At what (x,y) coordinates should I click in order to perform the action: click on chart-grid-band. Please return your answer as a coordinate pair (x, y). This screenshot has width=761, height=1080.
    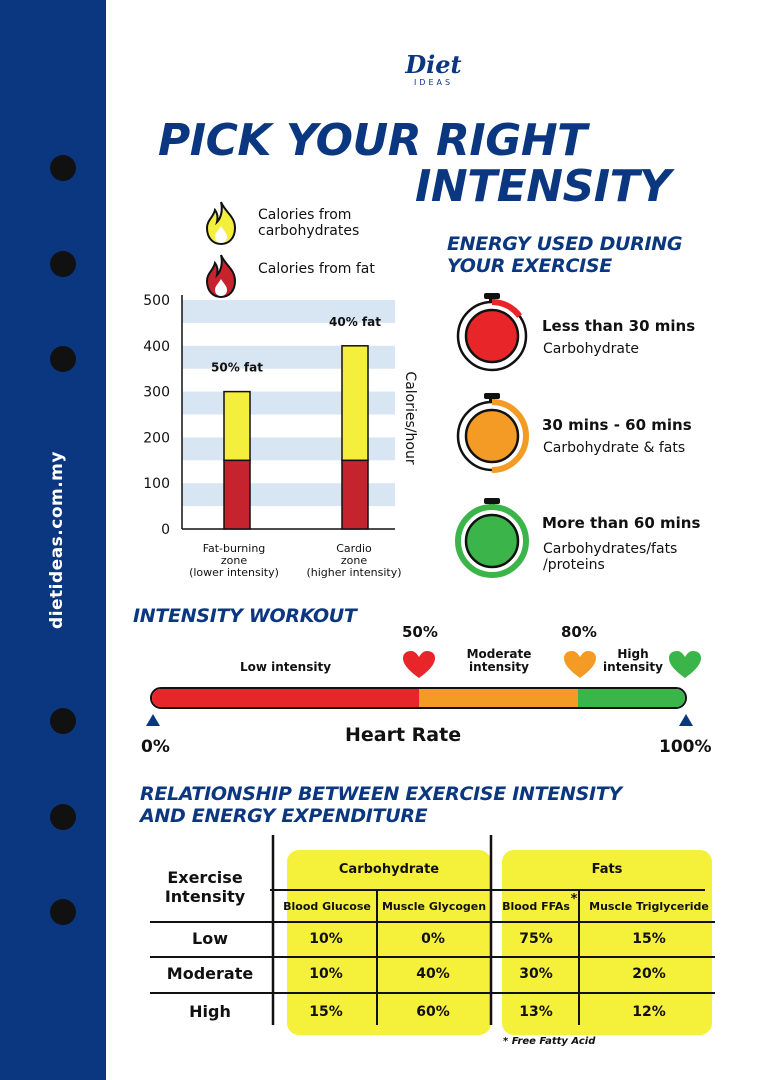
    Looking at the image, I should click on (288, 311).